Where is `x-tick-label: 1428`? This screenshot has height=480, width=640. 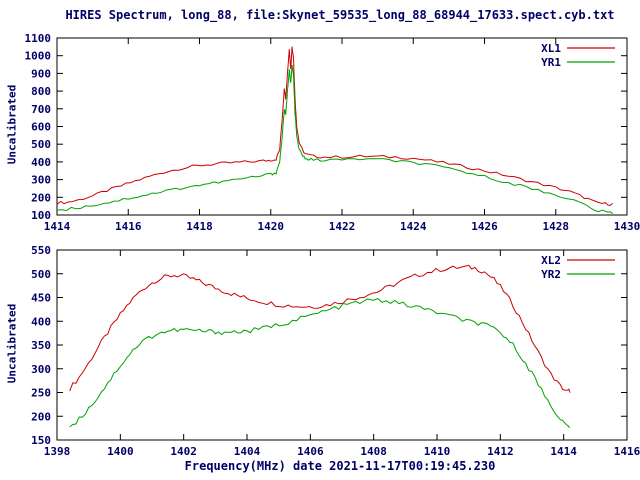 x-tick-label: 1428 is located at coordinates (556, 226).